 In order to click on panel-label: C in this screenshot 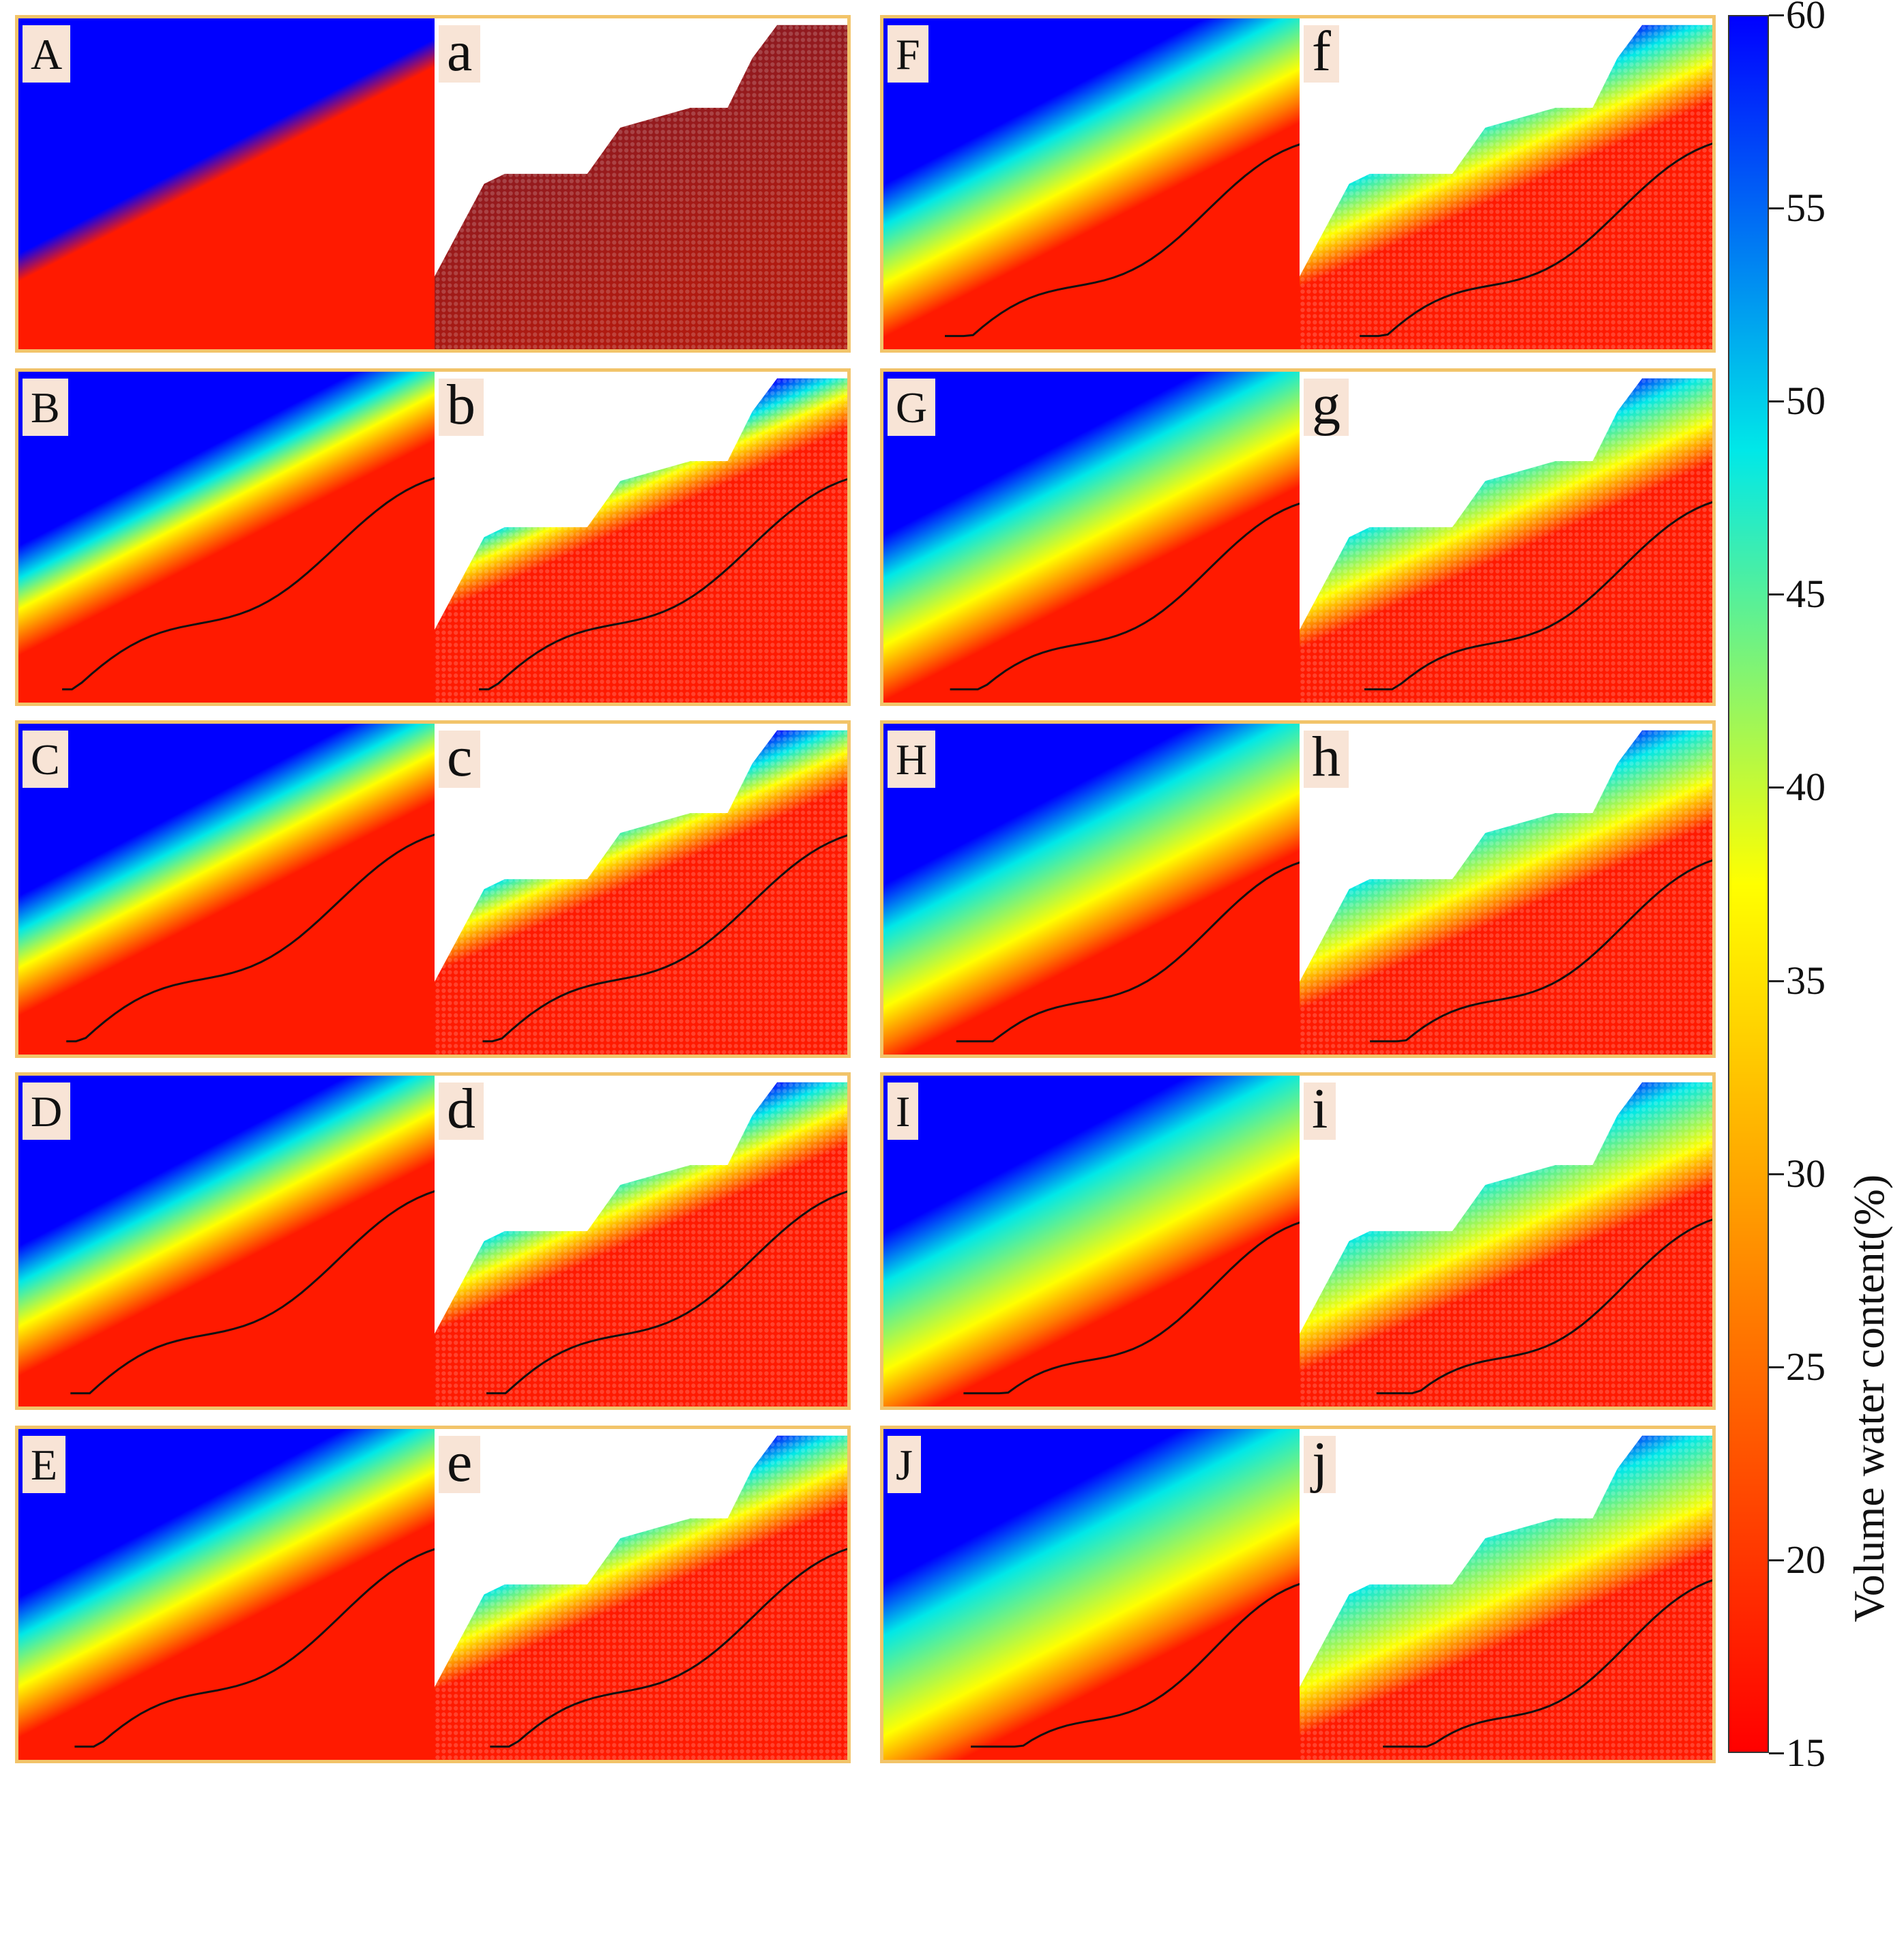, I will do `click(45, 759)`.